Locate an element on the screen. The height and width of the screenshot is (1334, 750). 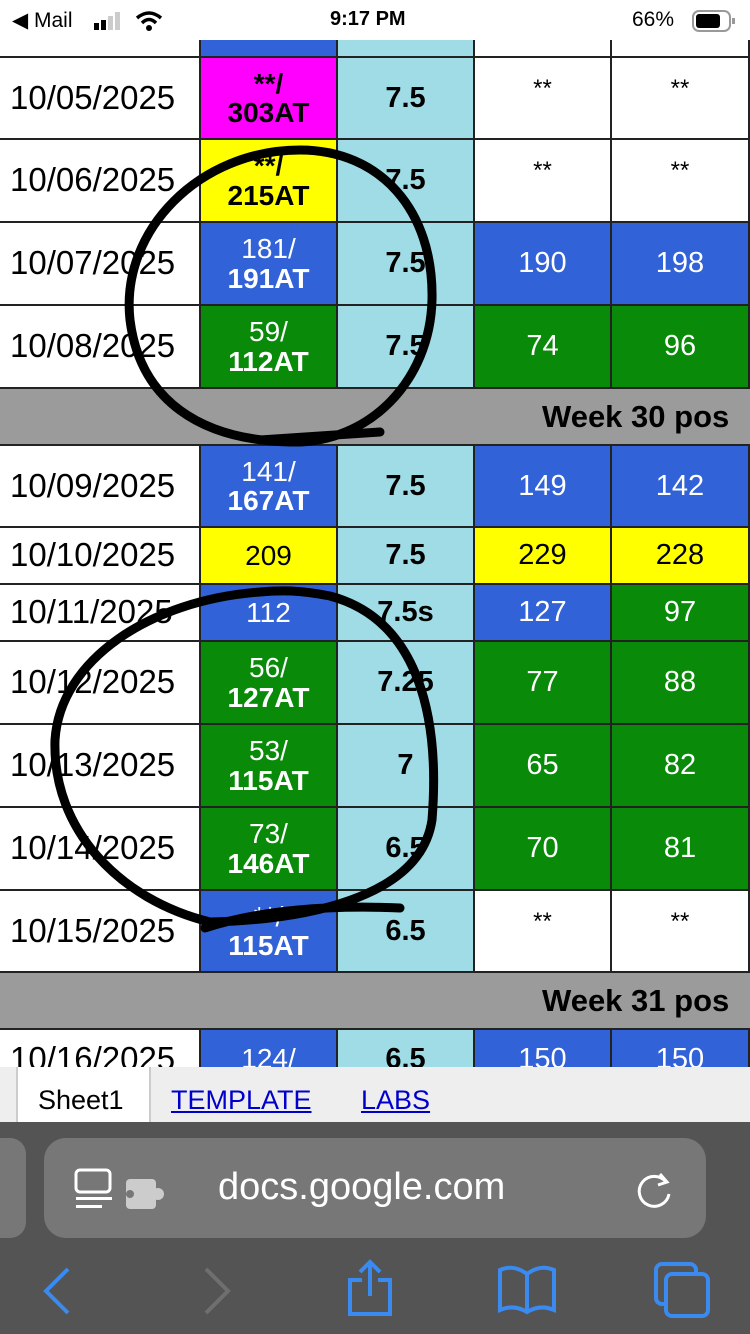
reading-cell-1: 150 is located at coordinates (543, 1048).